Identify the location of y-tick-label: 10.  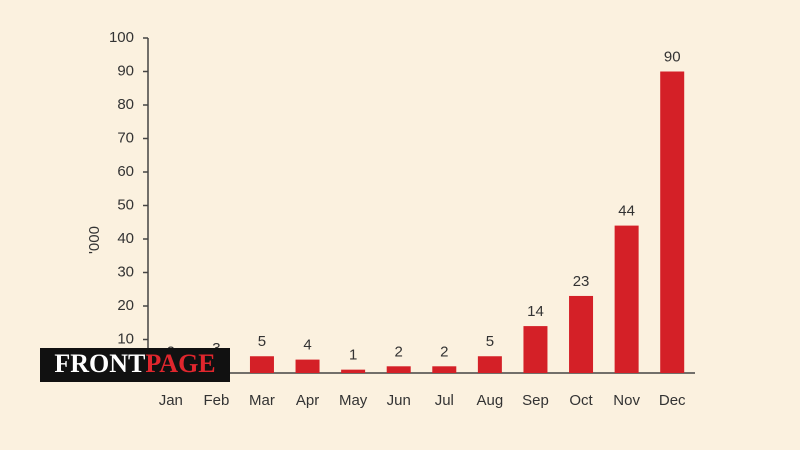
(125, 338).